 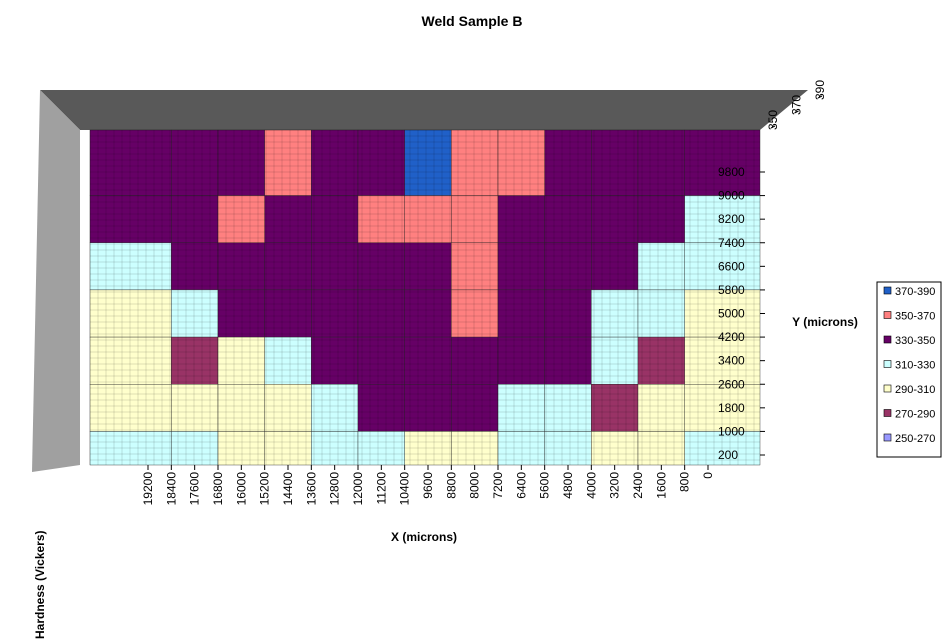 I want to click on y-tick-label: 3400, so click(x=731, y=361).